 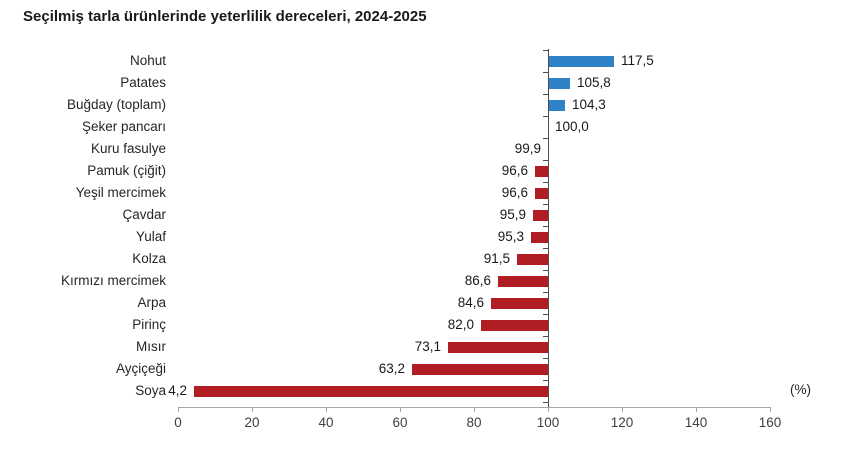 I want to click on category-label: Mısır, so click(x=151, y=346).